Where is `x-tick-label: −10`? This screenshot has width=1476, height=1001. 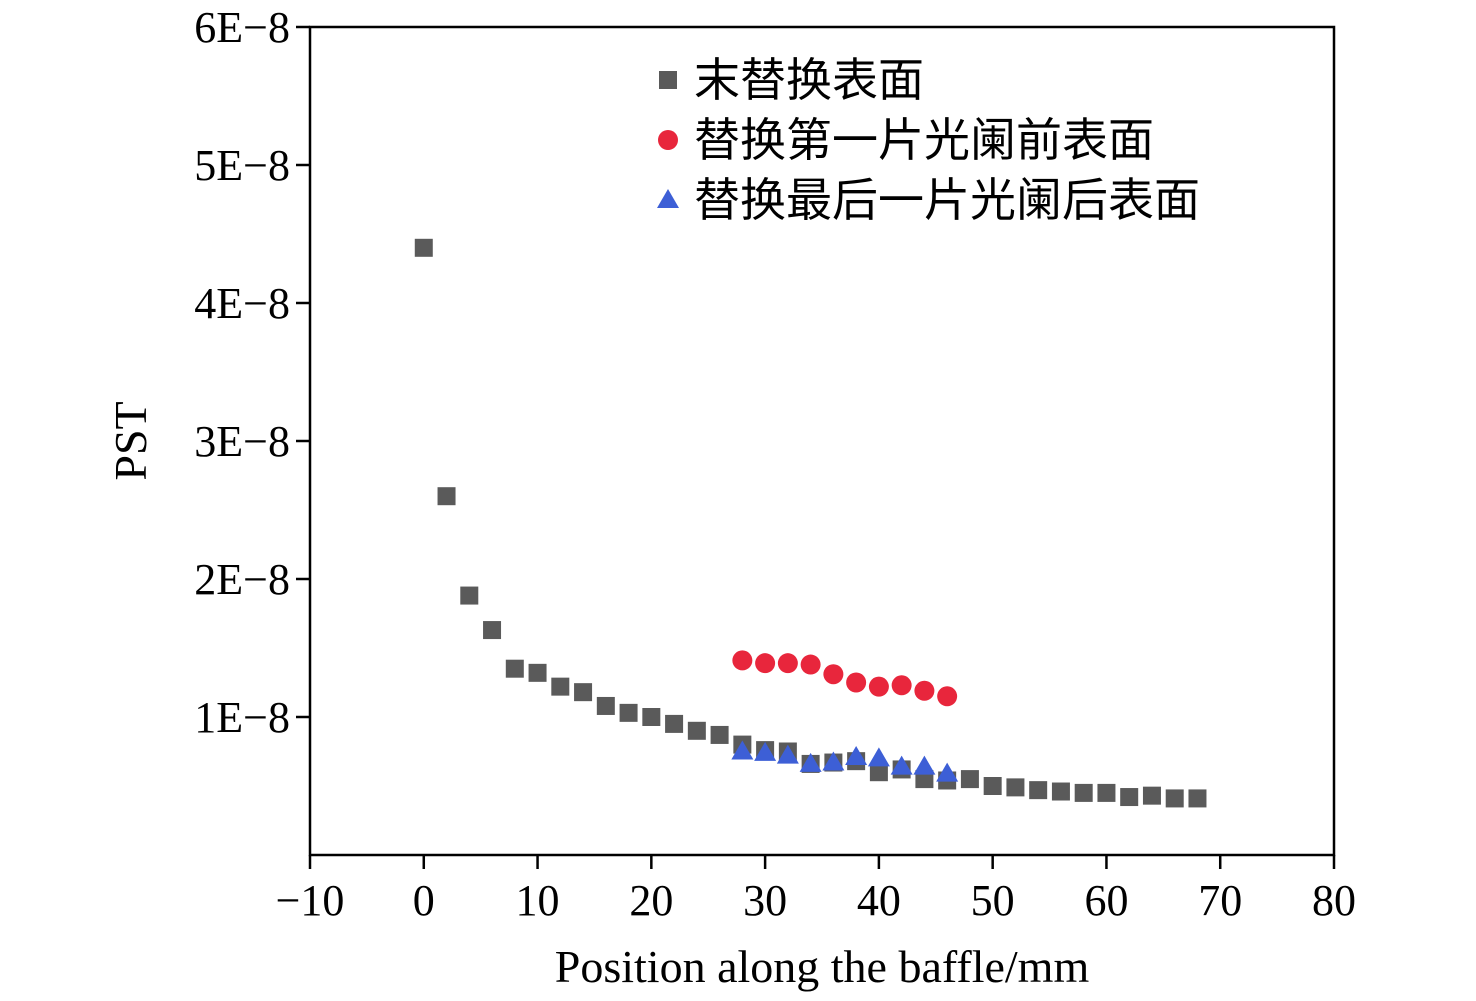 x-tick-label: −10 is located at coordinates (310, 900).